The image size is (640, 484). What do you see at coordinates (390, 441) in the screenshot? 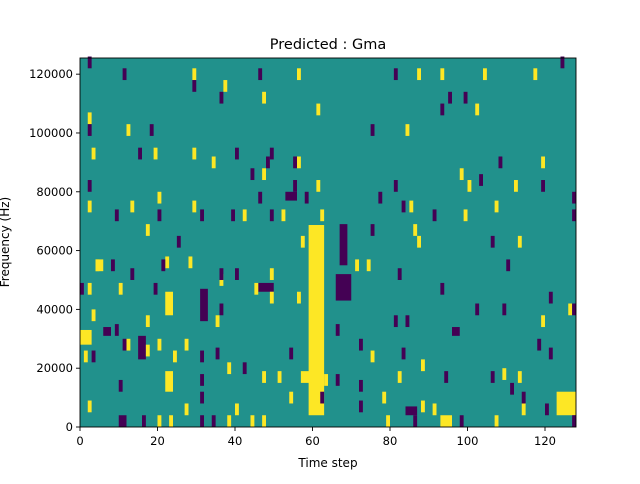
I see `x-tick-label: 80` at bounding box center [390, 441].